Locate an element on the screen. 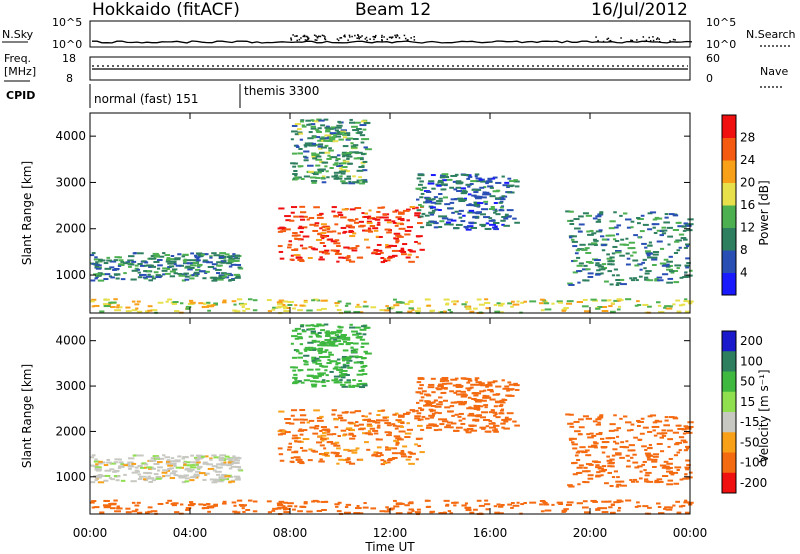 This screenshot has height=554, width=800. power-colorbar-segment is located at coordinates (729, 149).